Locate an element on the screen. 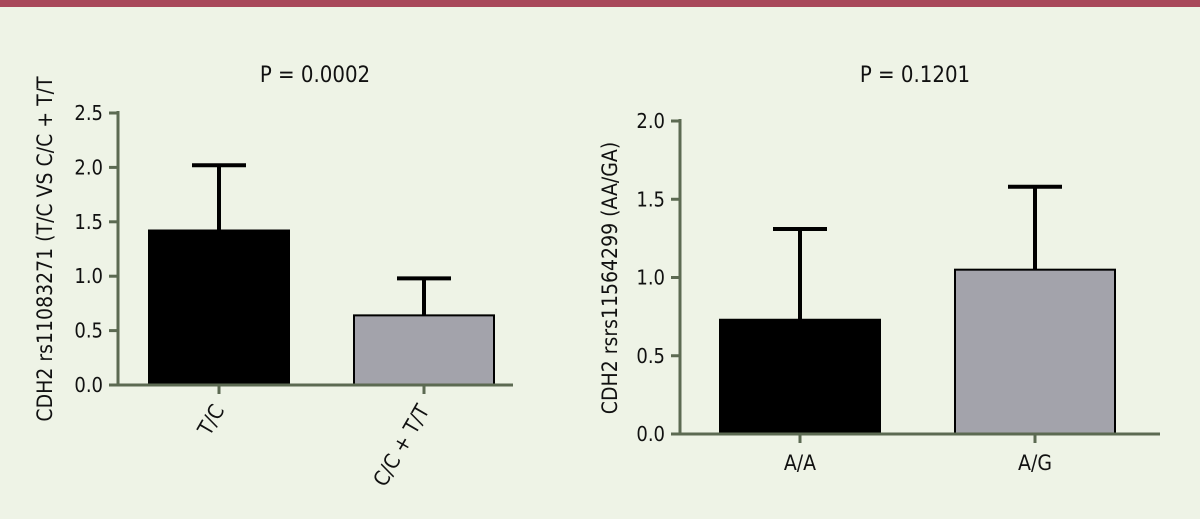 This screenshot has height=519, width=1200. x-tick-label: A/A is located at coordinates (800, 463).